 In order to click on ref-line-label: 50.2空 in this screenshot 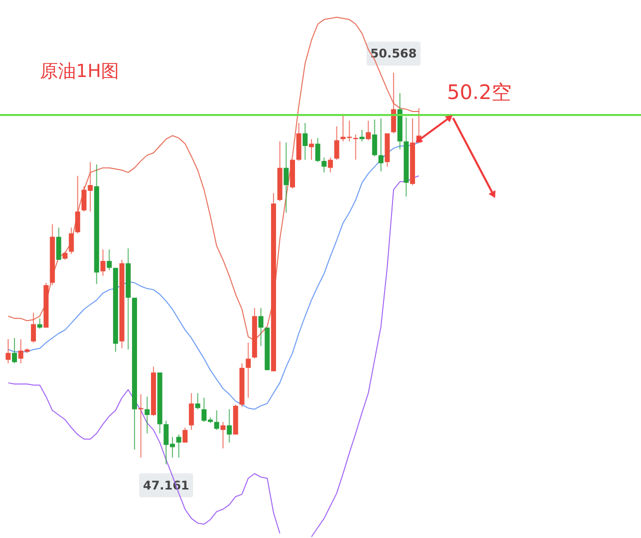, I will do `click(479, 92)`.